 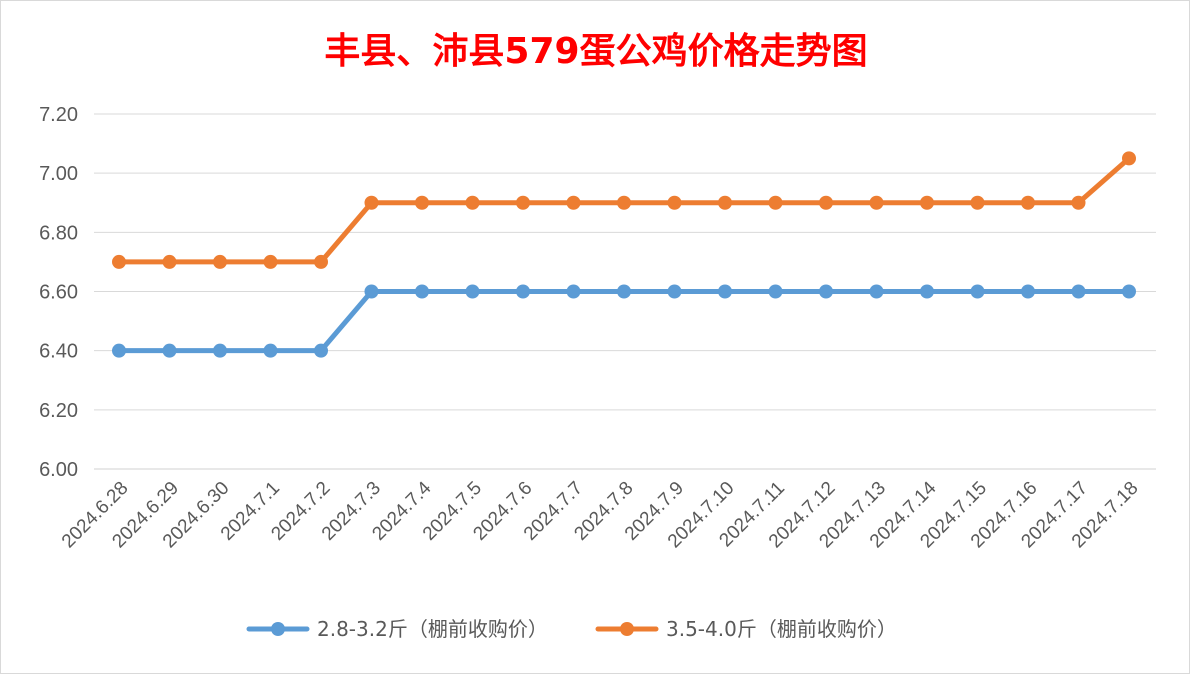 What do you see at coordinates (781, 629) in the screenshot?
I see `legend-label: 3.5-4.0斤（棚前收购价）` at bounding box center [781, 629].